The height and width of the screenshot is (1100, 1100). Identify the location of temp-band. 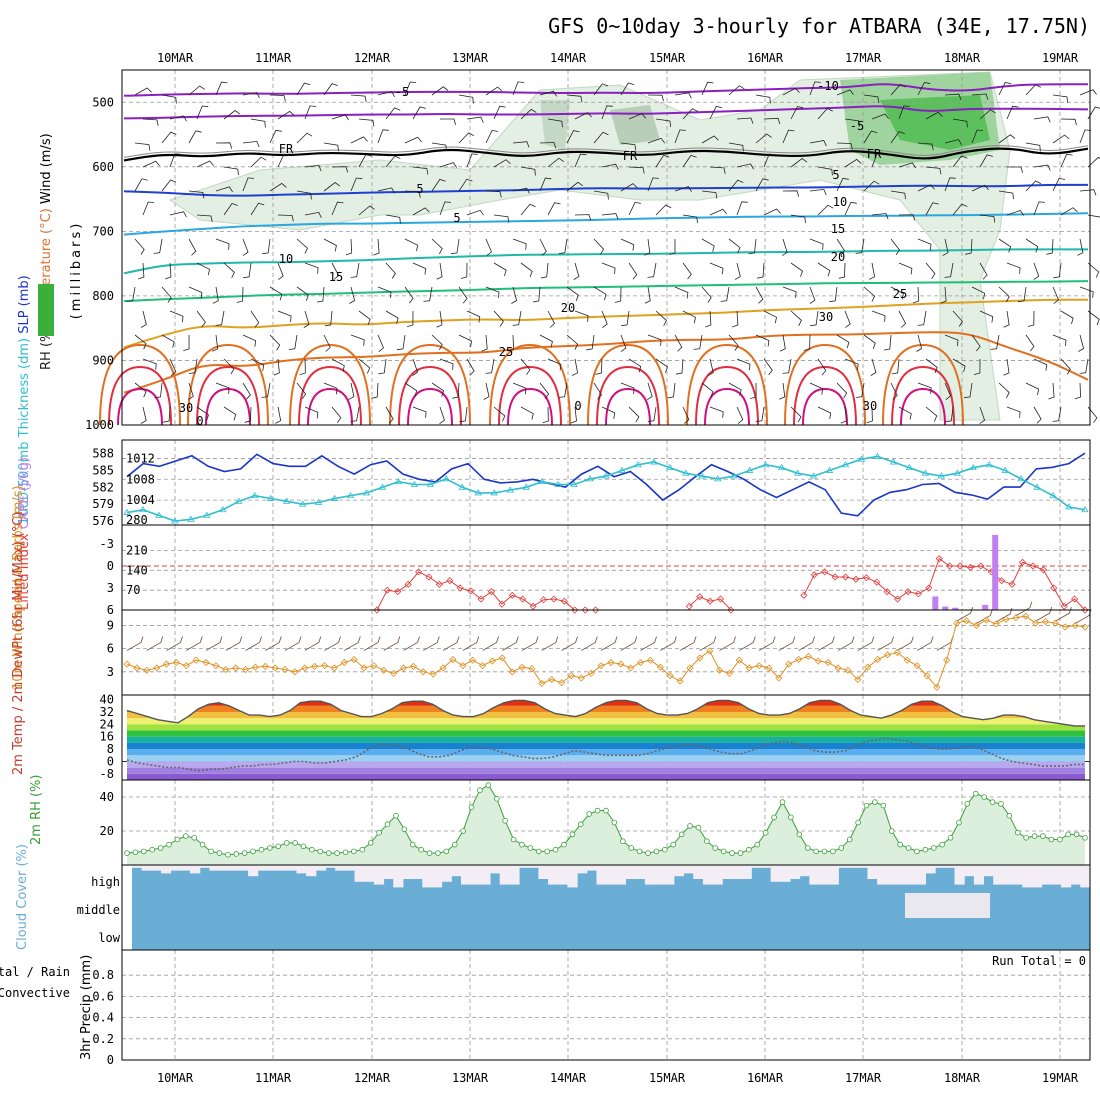
(606, 764).